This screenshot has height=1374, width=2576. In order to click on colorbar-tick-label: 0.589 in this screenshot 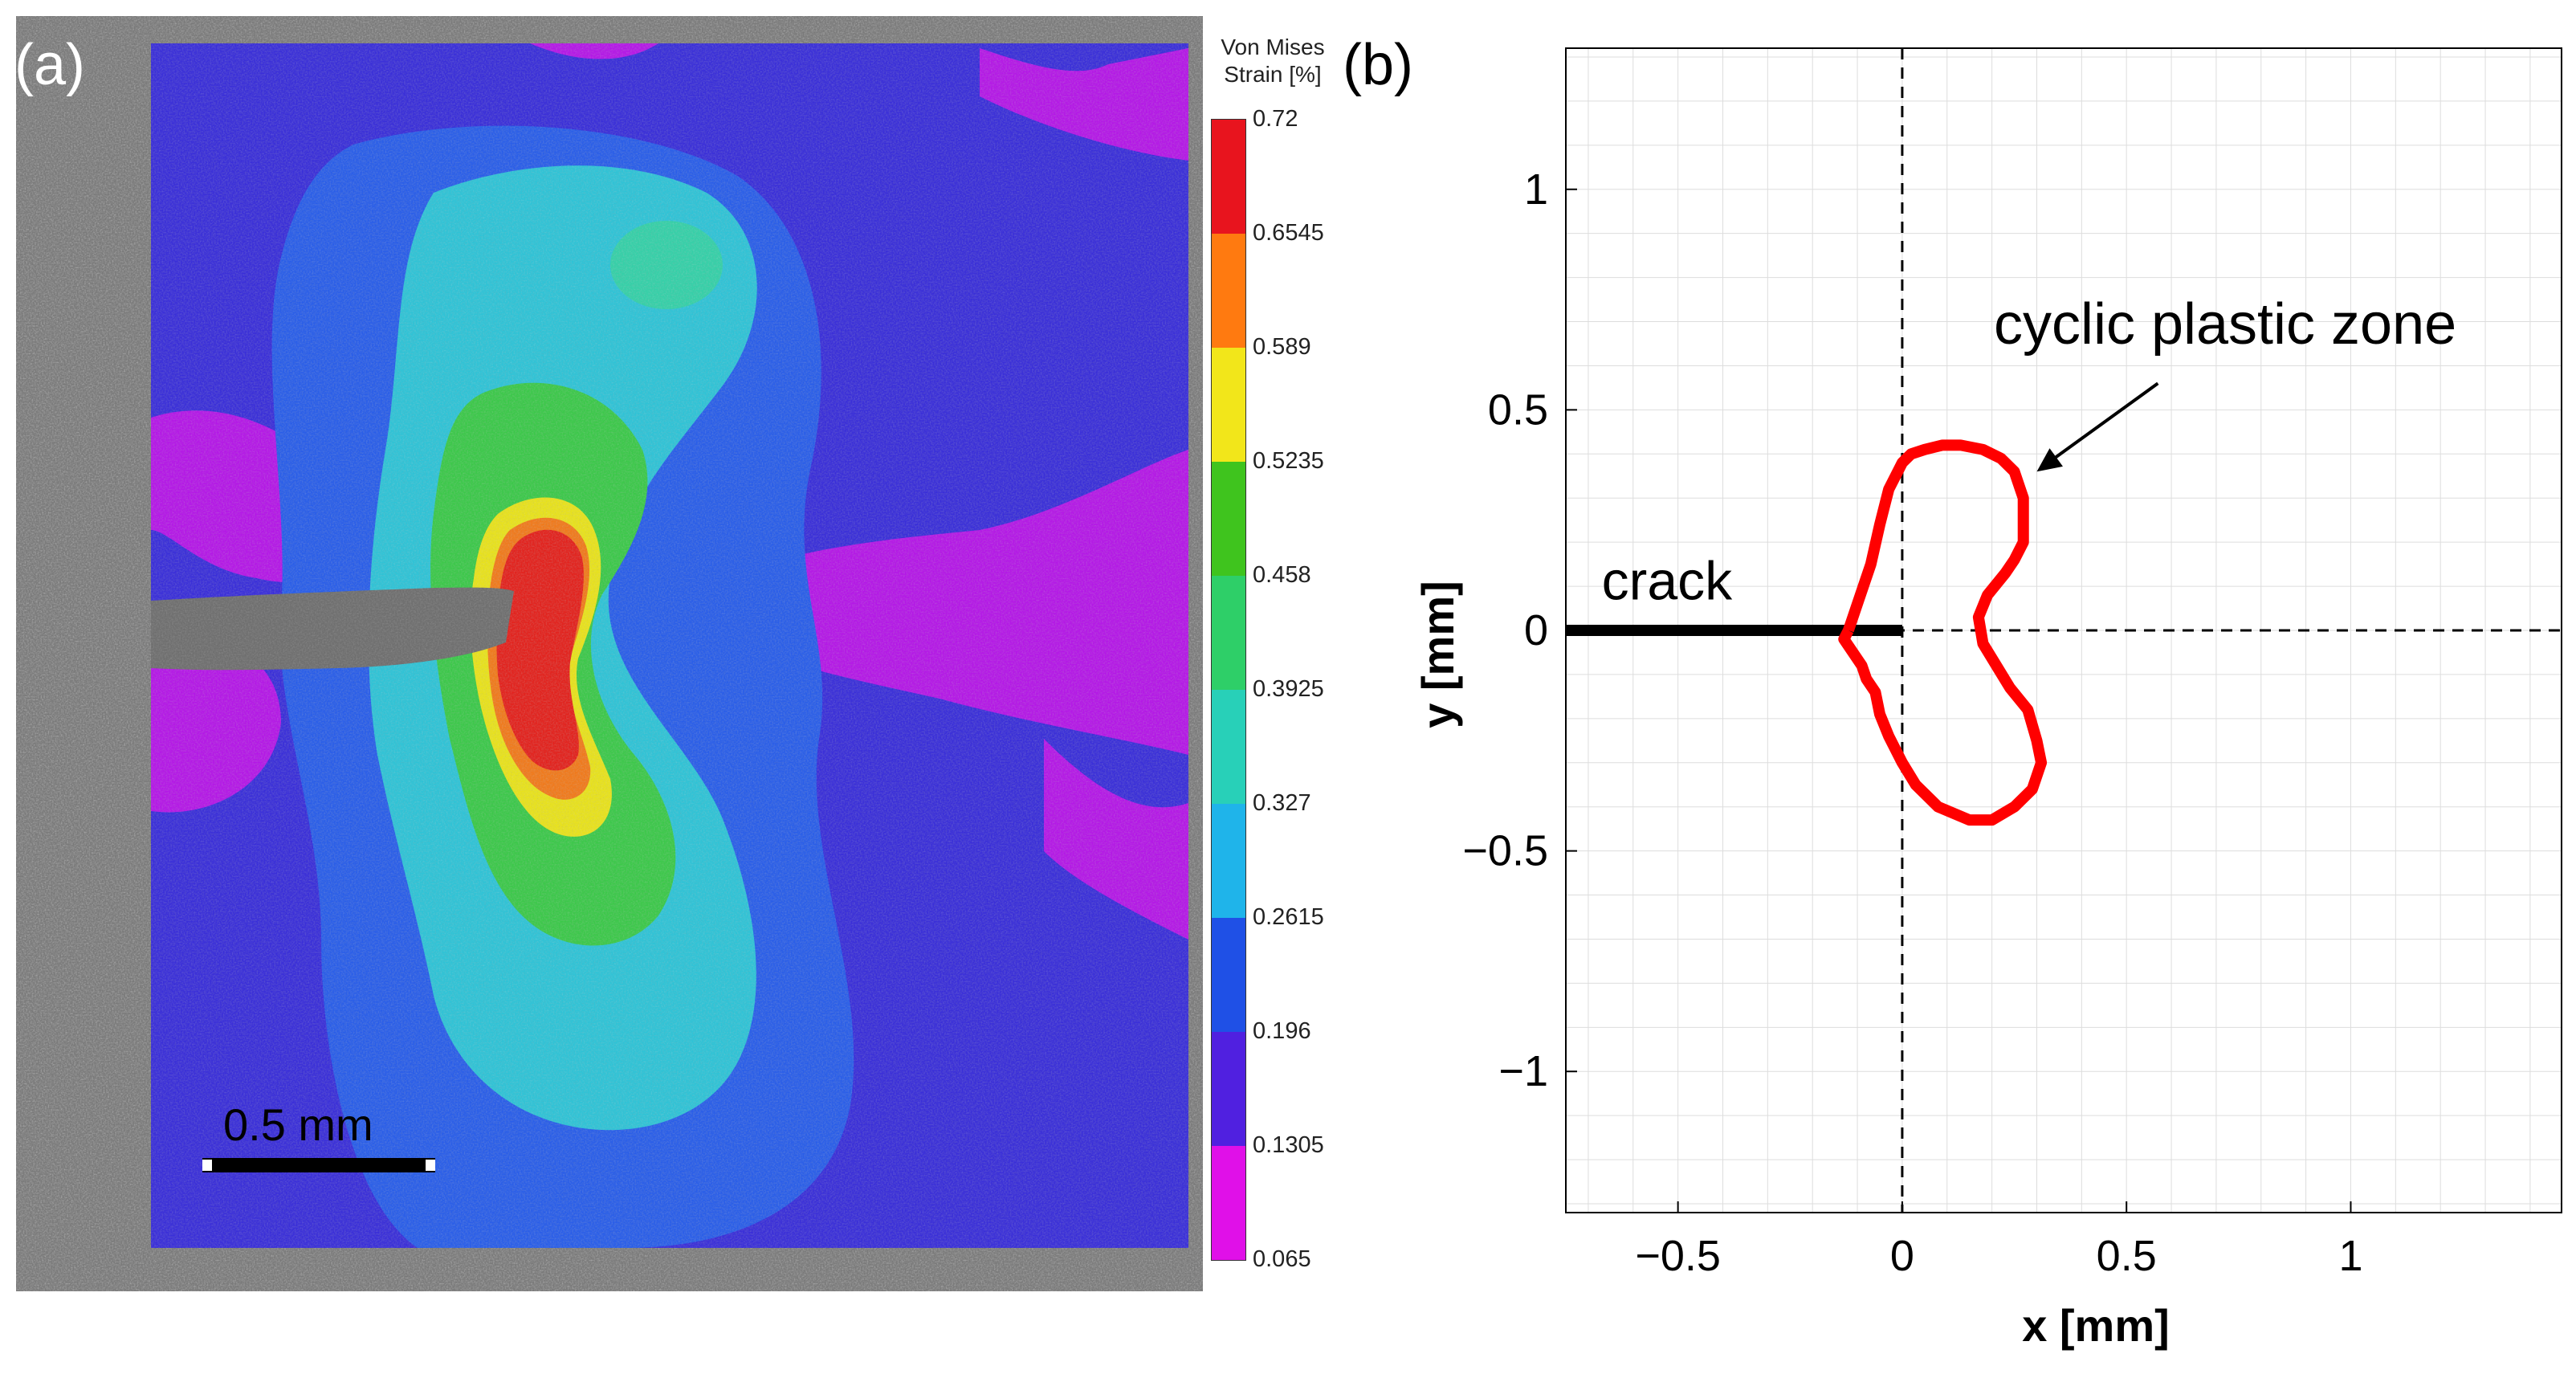, I will do `click(1282, 347)`.